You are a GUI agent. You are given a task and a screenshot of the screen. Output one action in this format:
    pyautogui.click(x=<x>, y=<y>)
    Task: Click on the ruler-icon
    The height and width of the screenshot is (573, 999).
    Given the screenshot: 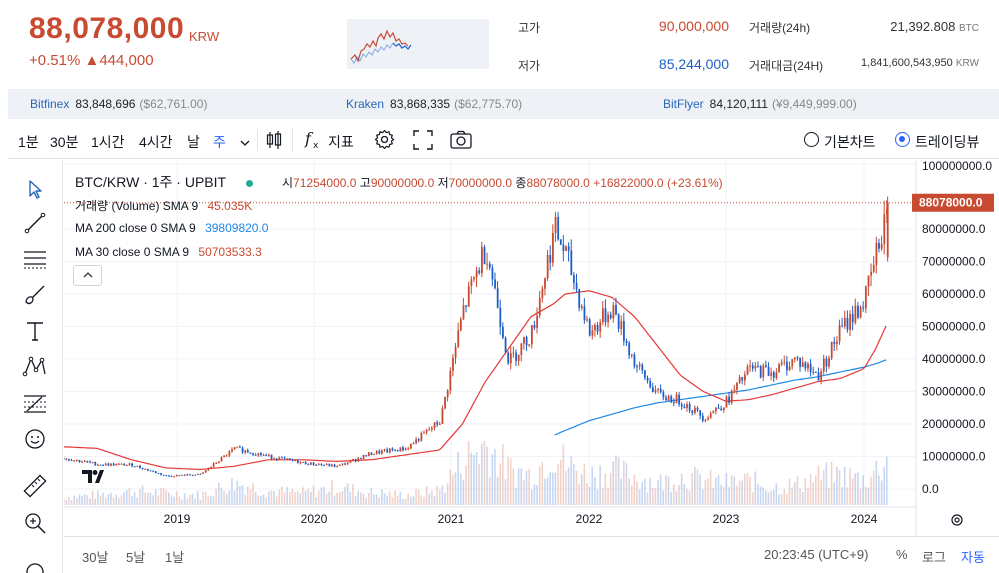 What is the action you would take?
    pyautogui.click(x=35, y=486)
    